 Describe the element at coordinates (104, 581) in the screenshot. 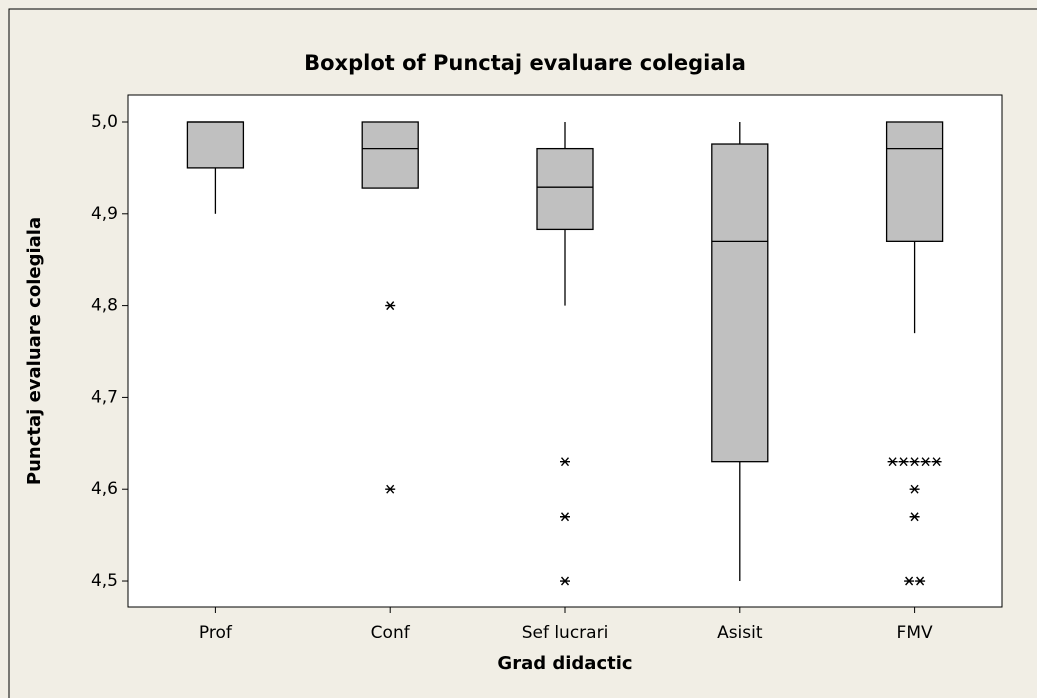

I see `y-tick-label: 4,5` at that location.